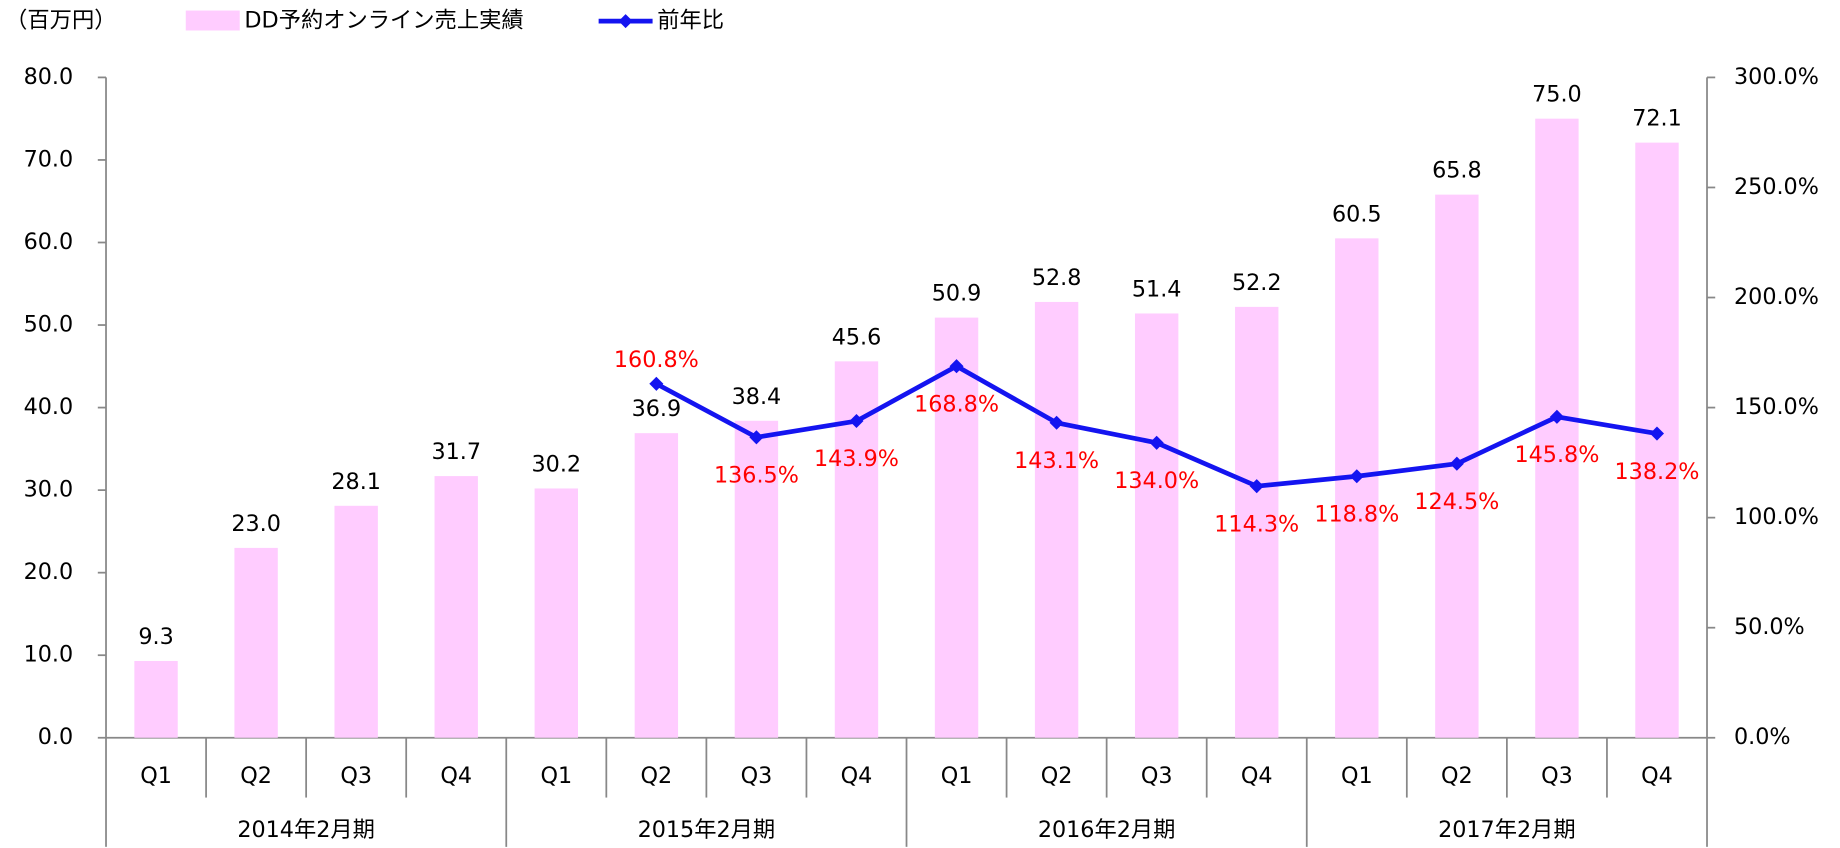 The image size is (1840, 848). What do you see at coordinates (55, 737) in the screenshot?
I see `y-tick-label: 0.0` at bounding box center [55, 737].